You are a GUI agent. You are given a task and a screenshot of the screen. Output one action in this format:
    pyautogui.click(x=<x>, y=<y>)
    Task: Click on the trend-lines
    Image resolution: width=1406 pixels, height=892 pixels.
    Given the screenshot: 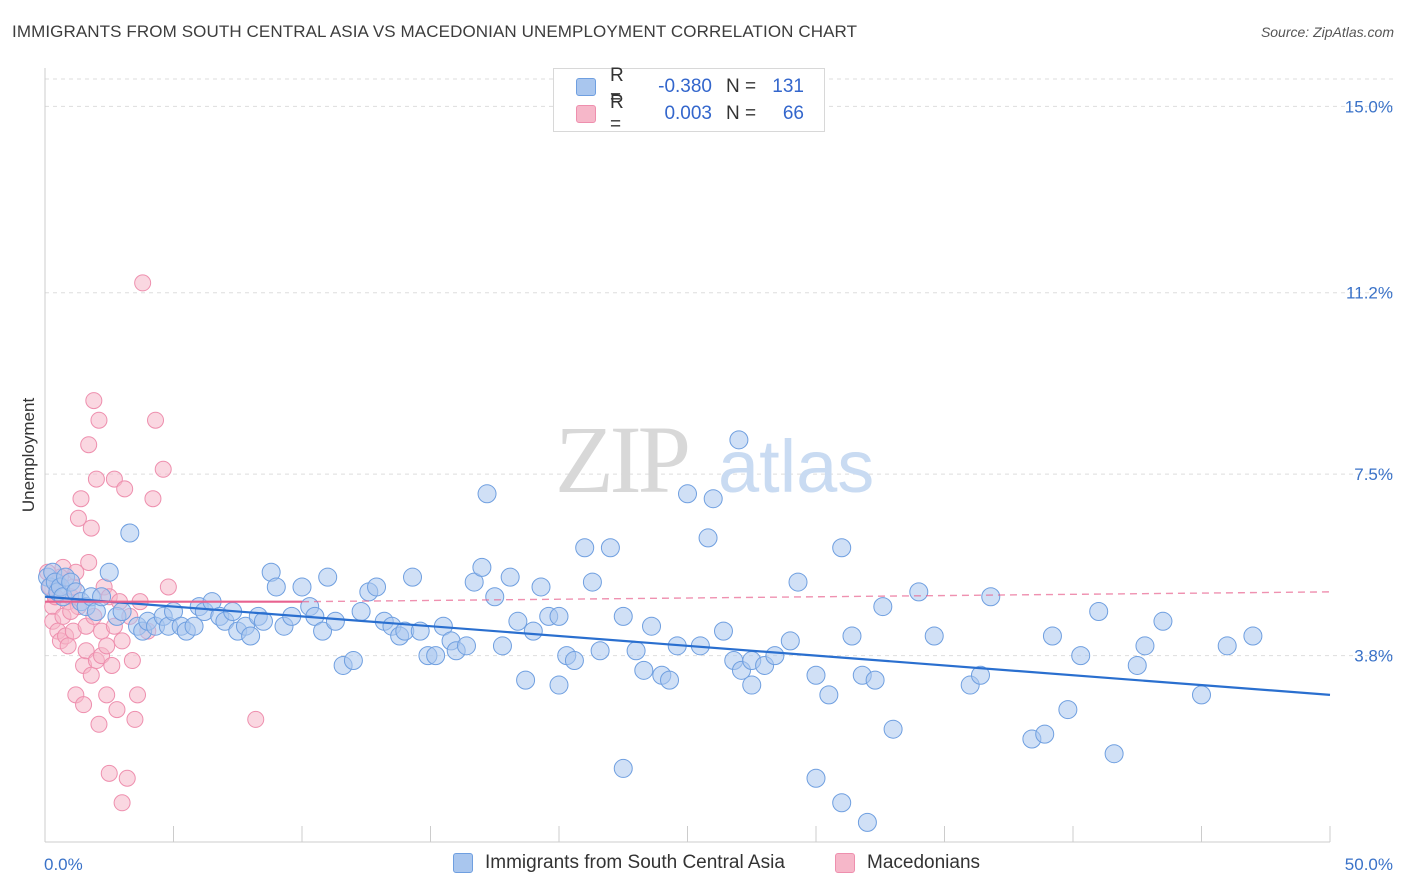 What is the action you would take?
    pyautogui.click(x=687, y=643)
    